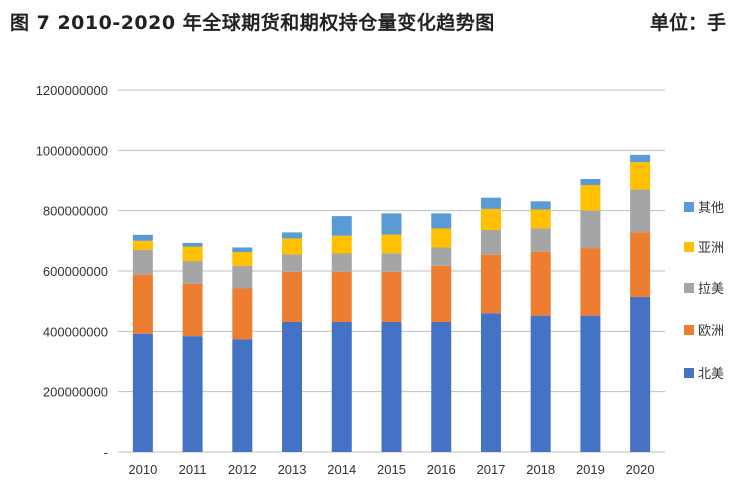 The height and width of the screenshot is (486, 738). I want to click on x-tick-label: 2016, so click(441, 469).